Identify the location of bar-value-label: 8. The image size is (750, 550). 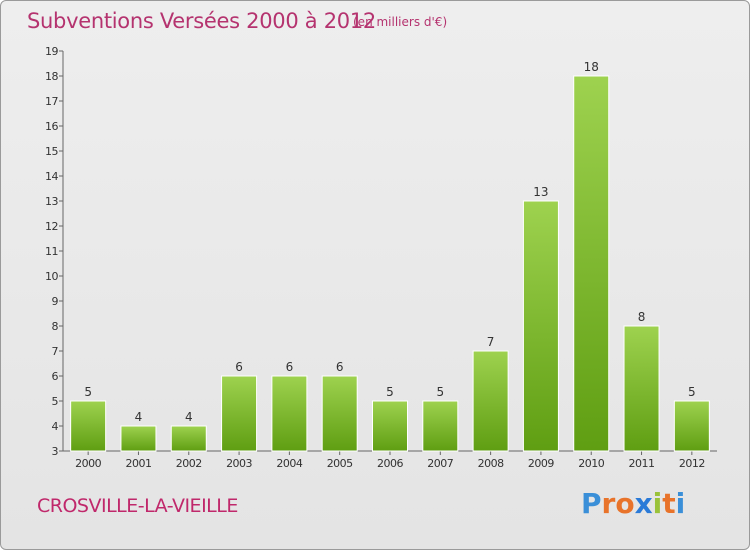
(642, 317).